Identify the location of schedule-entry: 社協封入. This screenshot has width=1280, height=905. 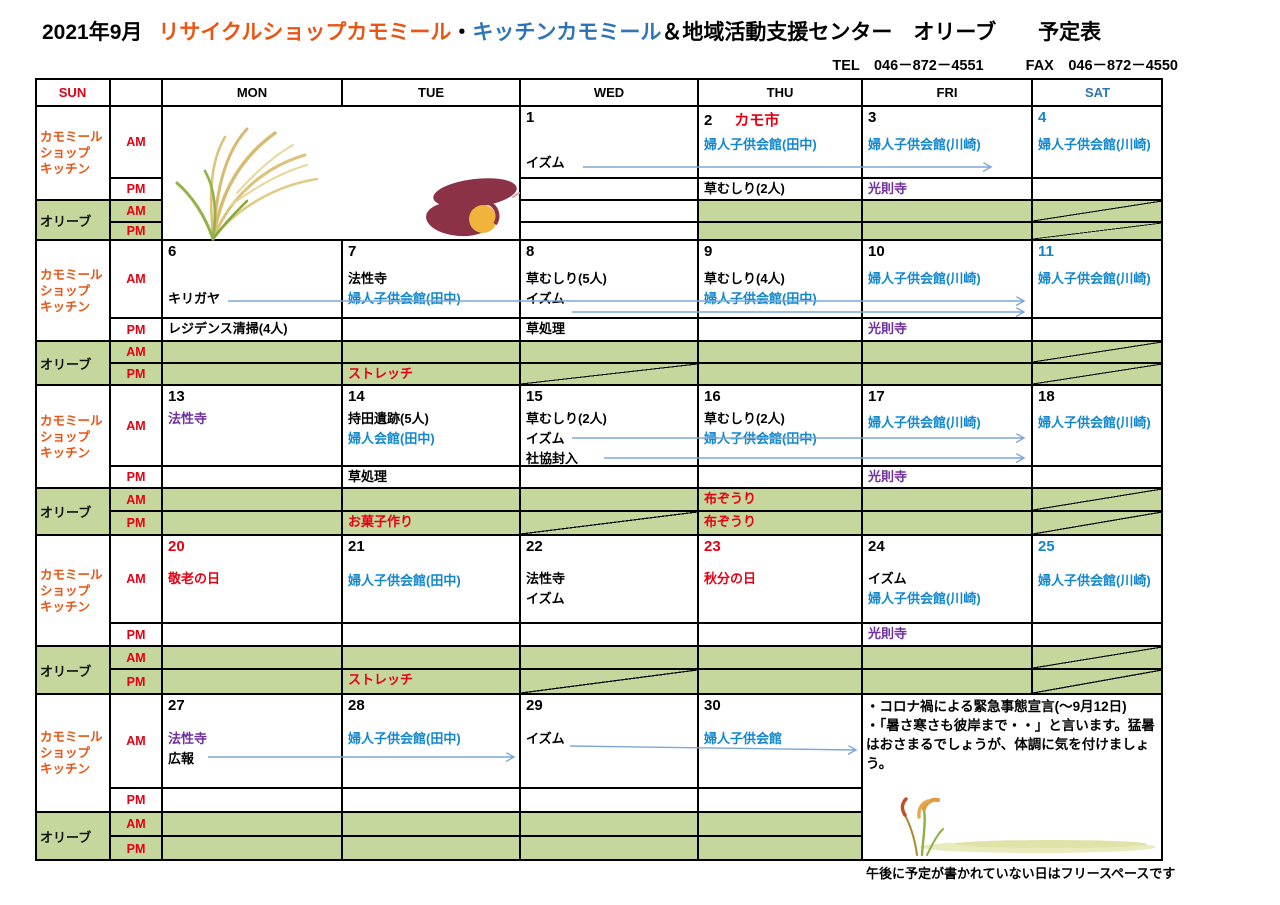
(552, 458).